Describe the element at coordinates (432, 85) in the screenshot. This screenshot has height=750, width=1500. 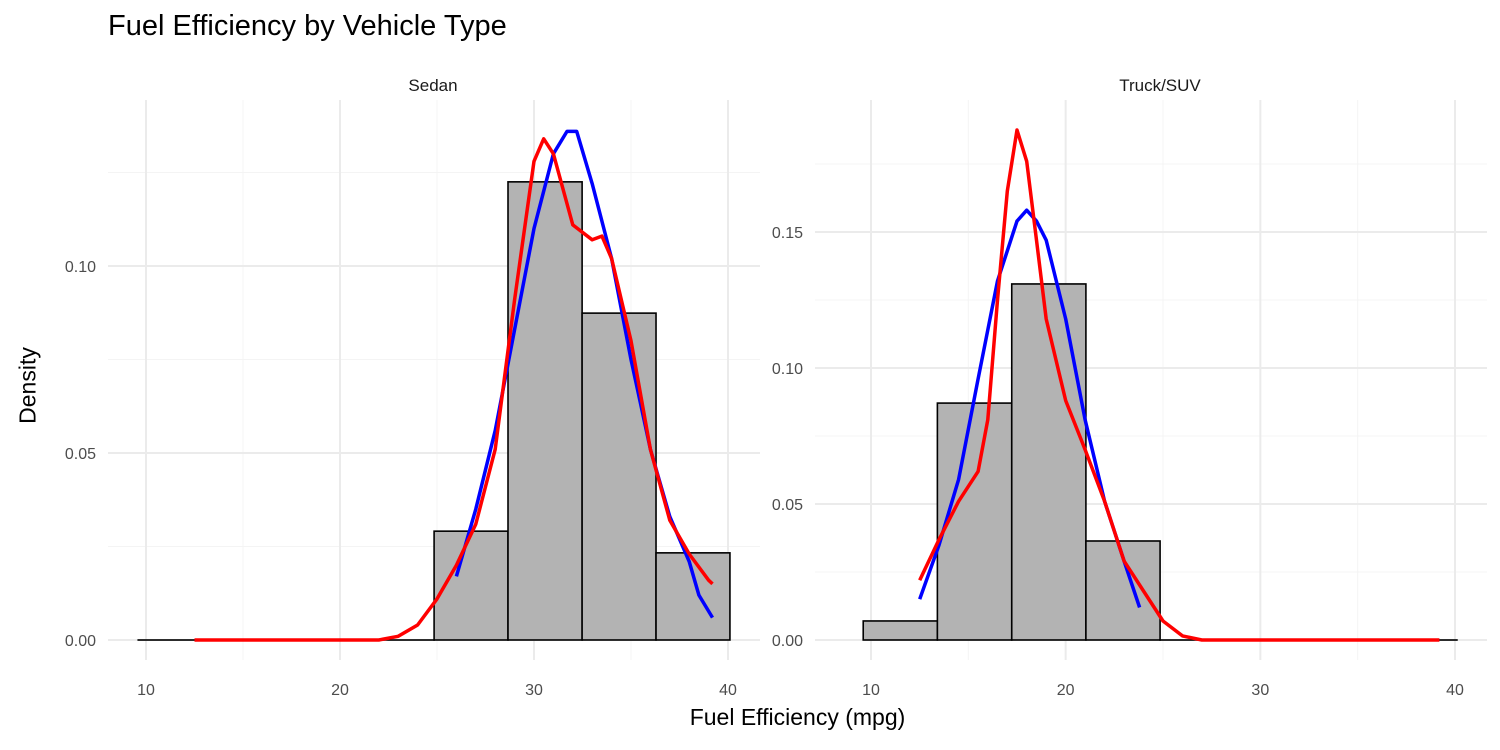
I see `facet-label: Sedan` at that location.